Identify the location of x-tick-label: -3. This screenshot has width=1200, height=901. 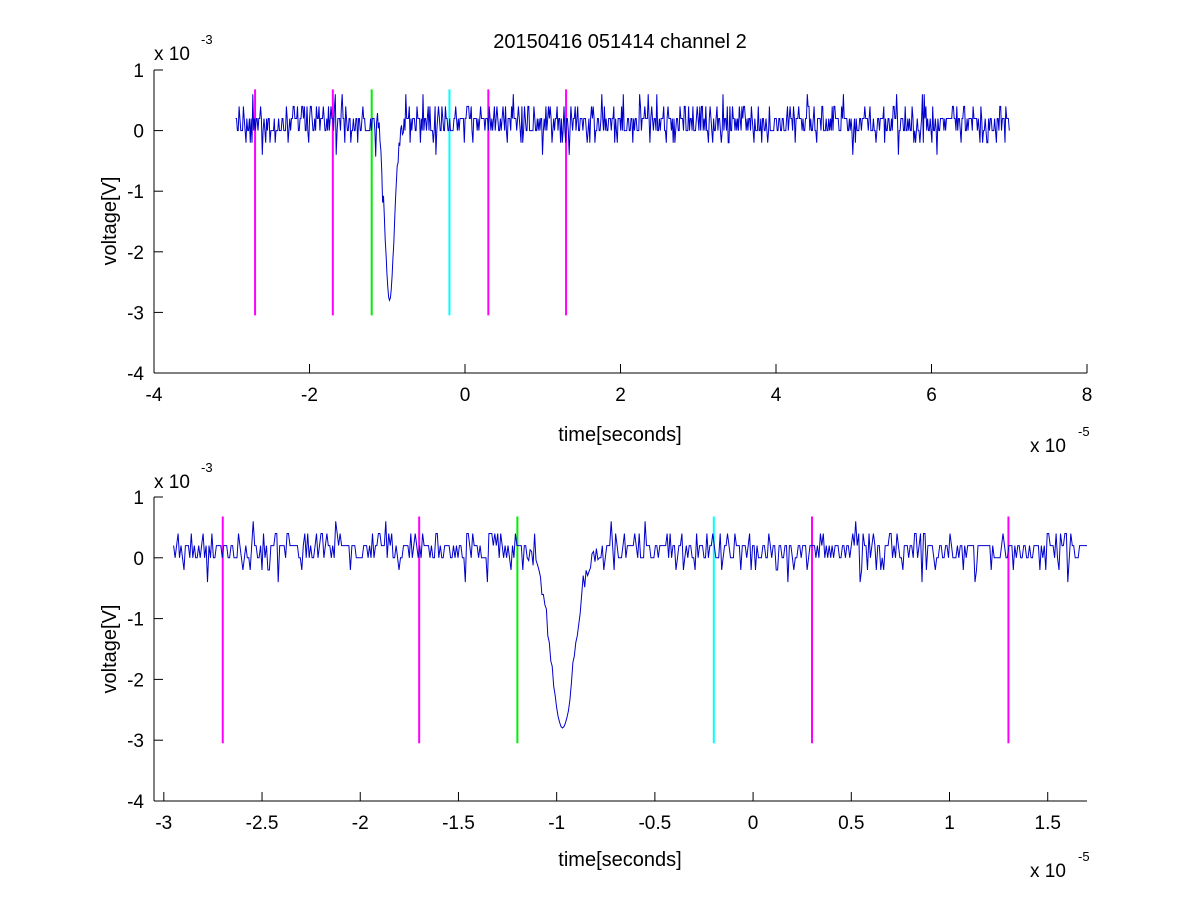
(163, 823).